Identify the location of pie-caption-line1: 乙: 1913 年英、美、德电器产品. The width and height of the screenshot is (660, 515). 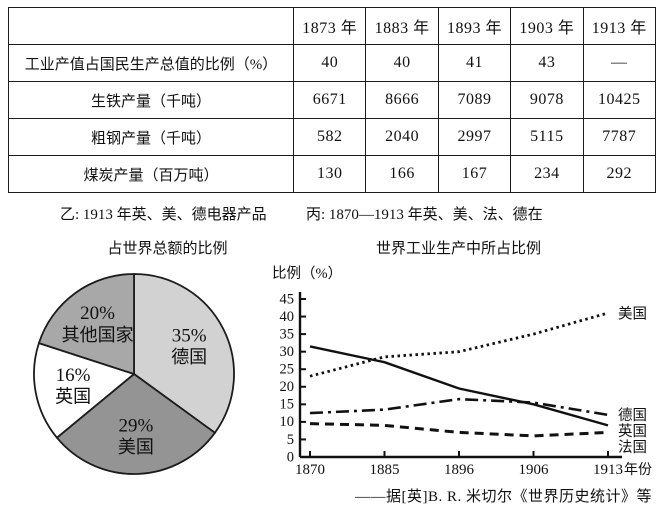
(163, 215).